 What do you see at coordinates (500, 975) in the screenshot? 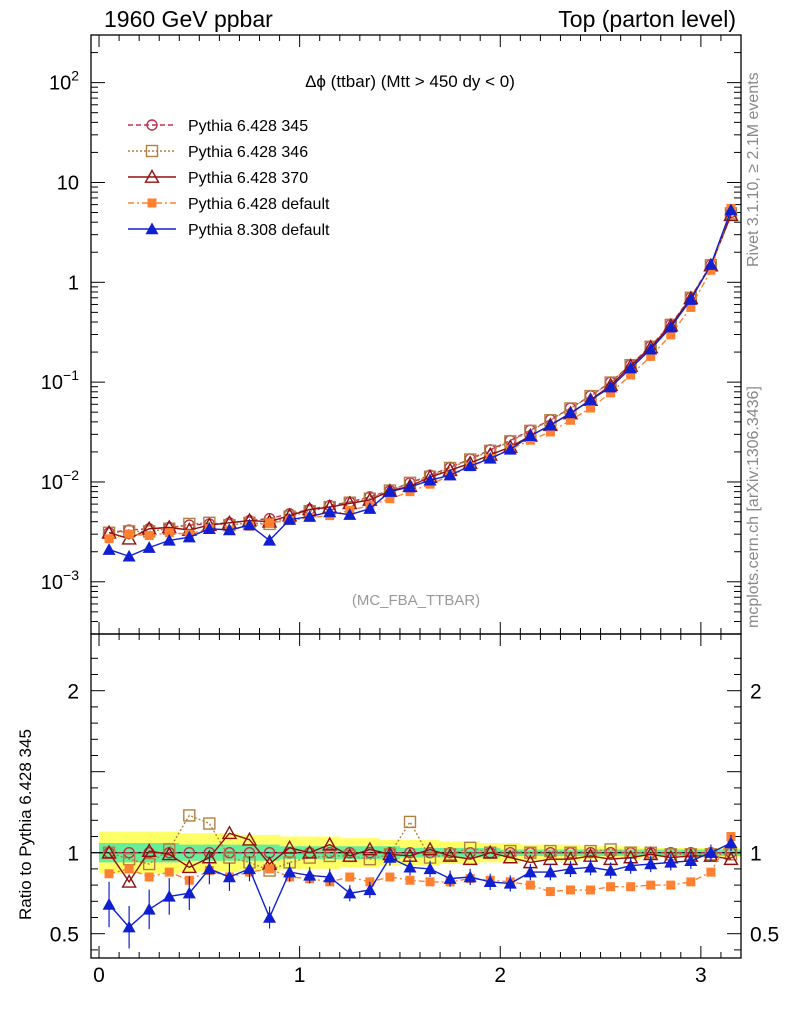
I see `x-tick-label: 2` at bounding box center [500, 975].